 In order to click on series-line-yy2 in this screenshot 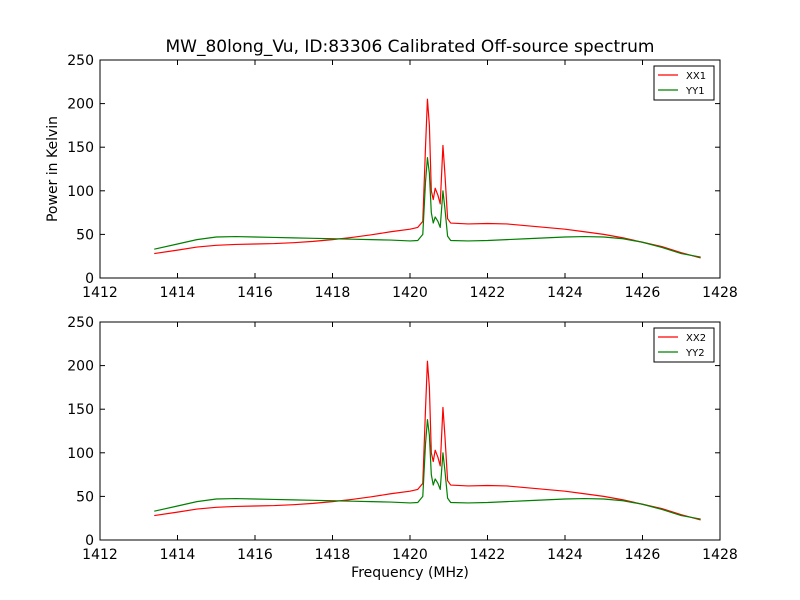, I will do `click(427, 469)`.